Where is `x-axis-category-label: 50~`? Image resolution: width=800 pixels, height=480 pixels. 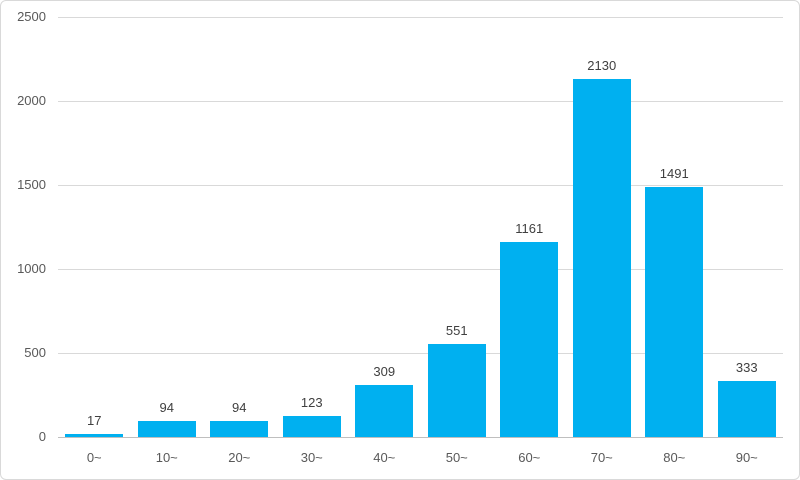 x-axis-category-label: 50~ is located at coordinates (456, 457).